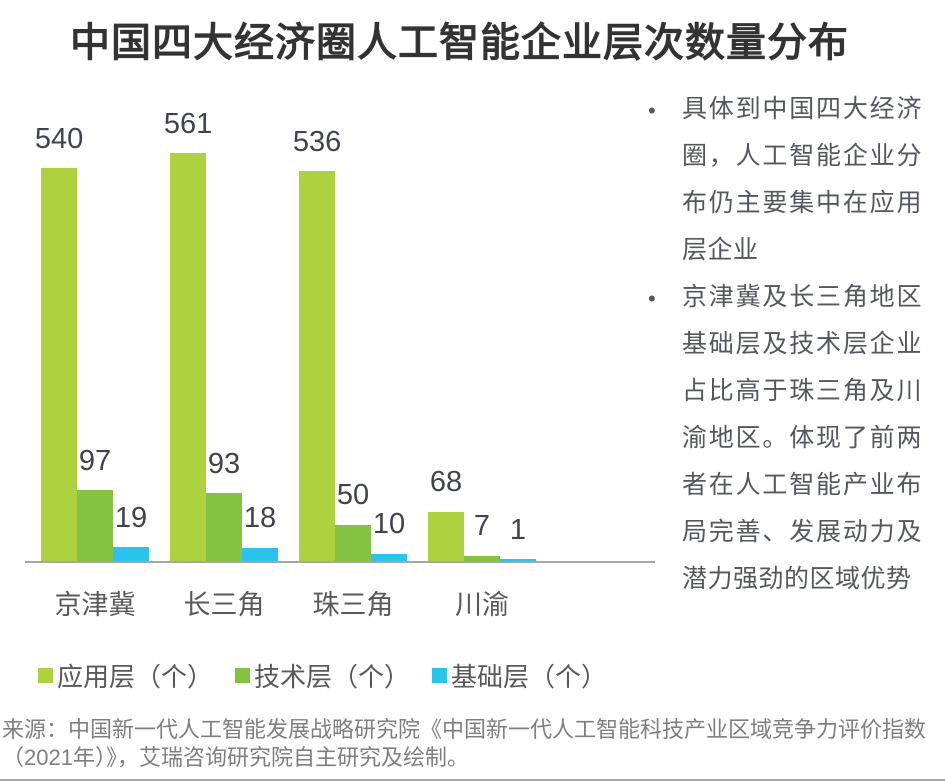 This screenshot has width=945, height=783. What do you see at coordinates (260, 518) in the screenshot?
I see `bar-value-label: 18` at bounding box center [260, 518].